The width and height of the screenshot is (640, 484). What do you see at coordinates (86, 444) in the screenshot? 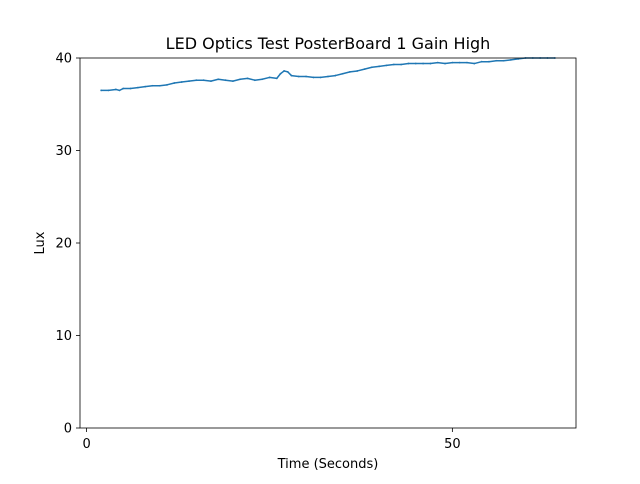
I see `x-tick-label: 0` at bounding box center [86, 444].